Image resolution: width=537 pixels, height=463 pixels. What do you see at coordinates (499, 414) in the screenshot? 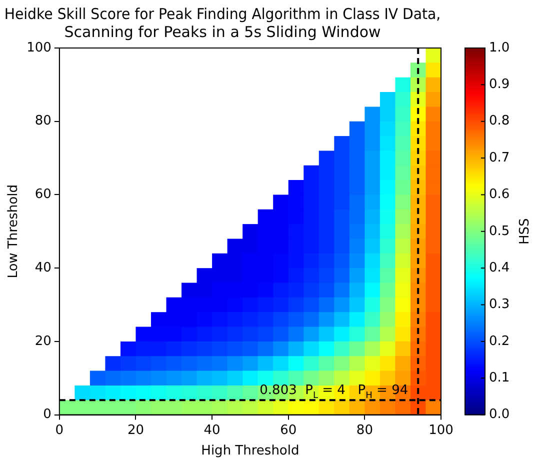
I see `color-bar-label: 0.0` at bounding box center [499, 414].